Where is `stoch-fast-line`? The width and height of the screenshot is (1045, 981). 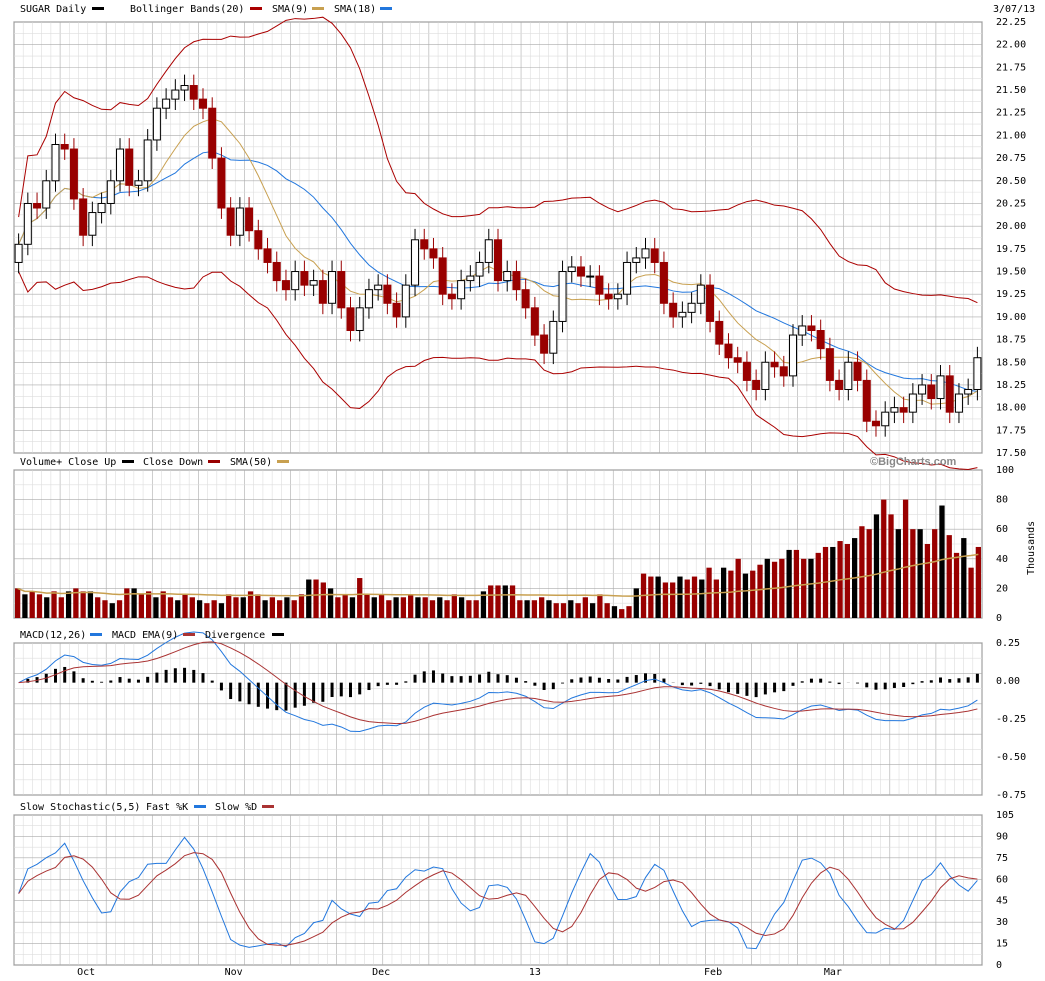 stoch-fast-line is located at coordinates (498, 893).